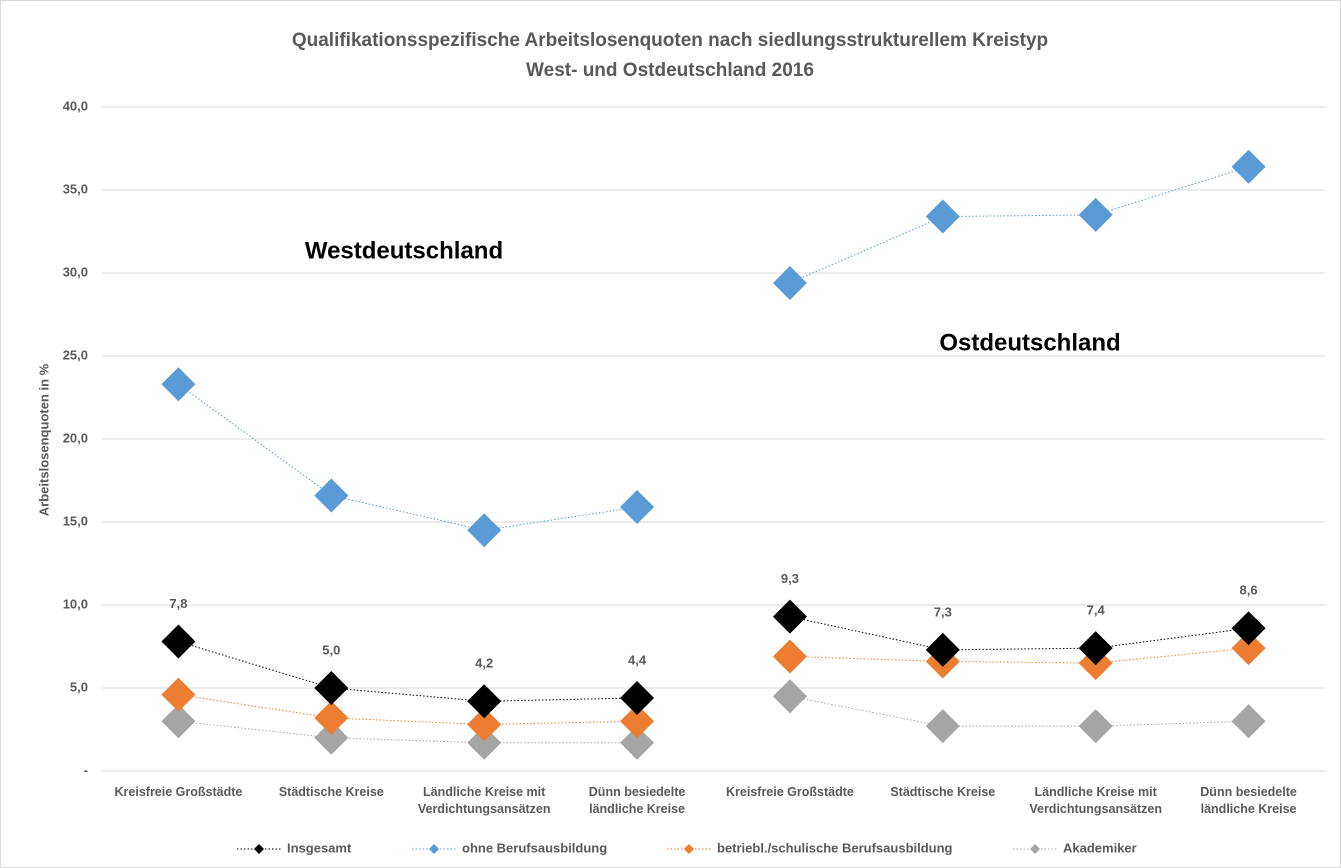  Describe the element at coordinates (319, 847) in the screenshot. I see `legend-label: Insgesamt` at that location.